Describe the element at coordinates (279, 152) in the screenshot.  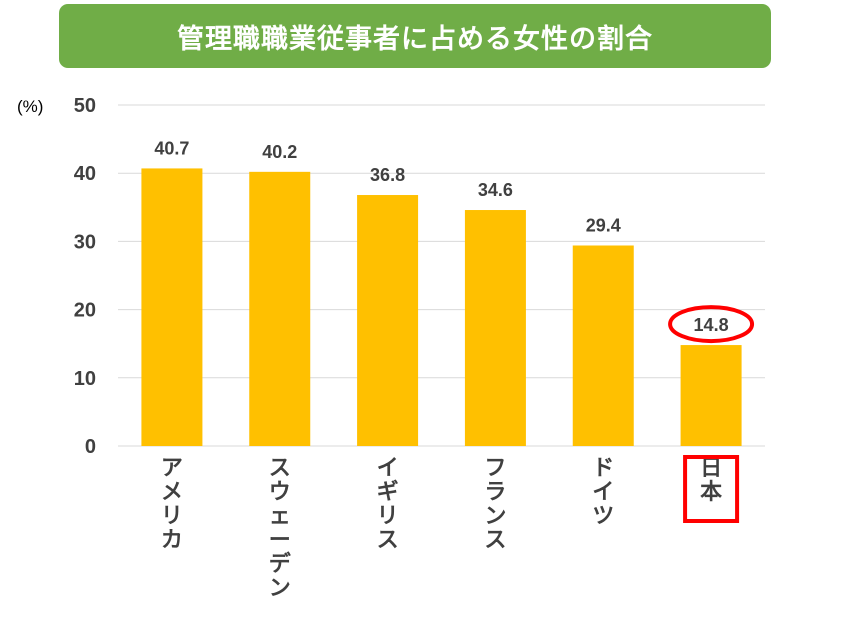
I see `data-label: 40.2` at that location.